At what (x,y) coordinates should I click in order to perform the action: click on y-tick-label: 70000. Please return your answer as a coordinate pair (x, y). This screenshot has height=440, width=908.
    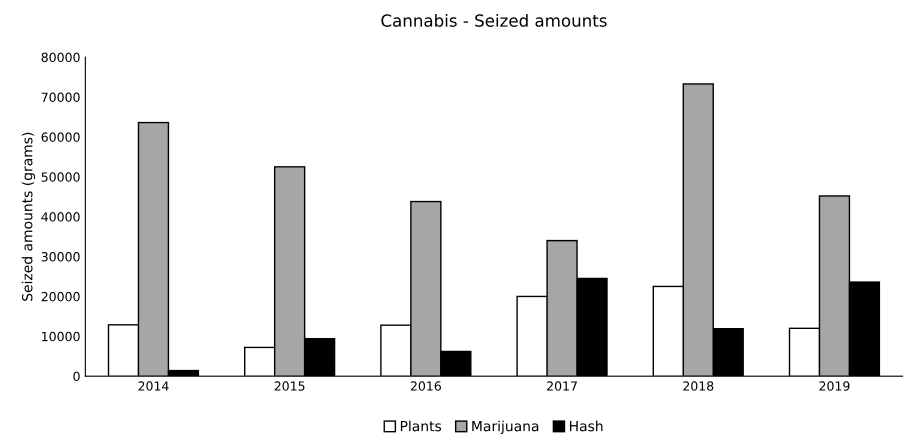
    Looking at the image, I should click on (61, 97).